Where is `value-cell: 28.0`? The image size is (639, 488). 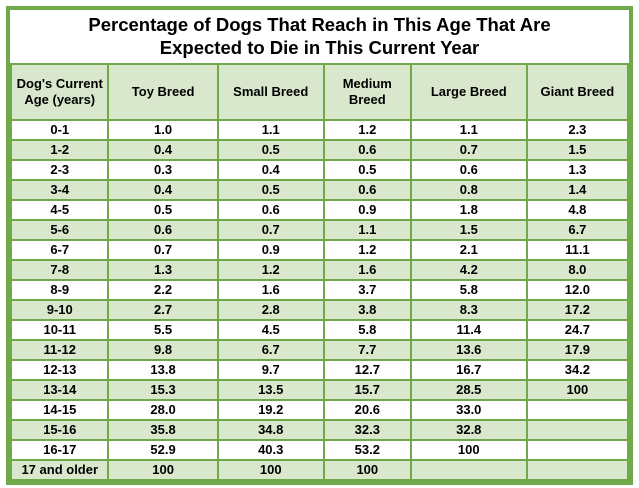
value-cell: 28.0 is located at coordinates (163, 410).